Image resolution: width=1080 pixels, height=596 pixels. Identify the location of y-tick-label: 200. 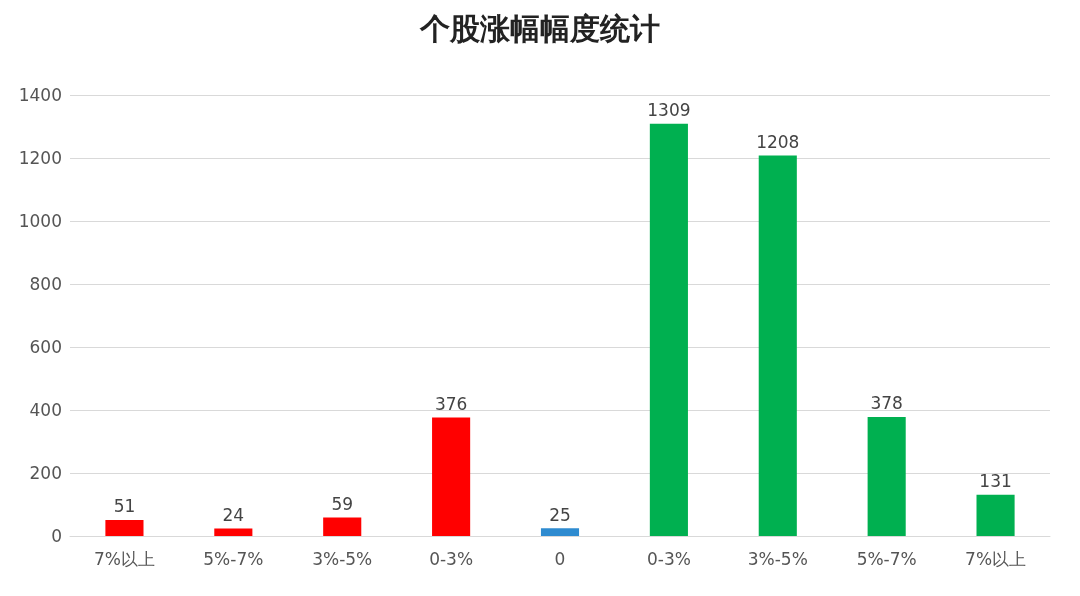
(45, 473).